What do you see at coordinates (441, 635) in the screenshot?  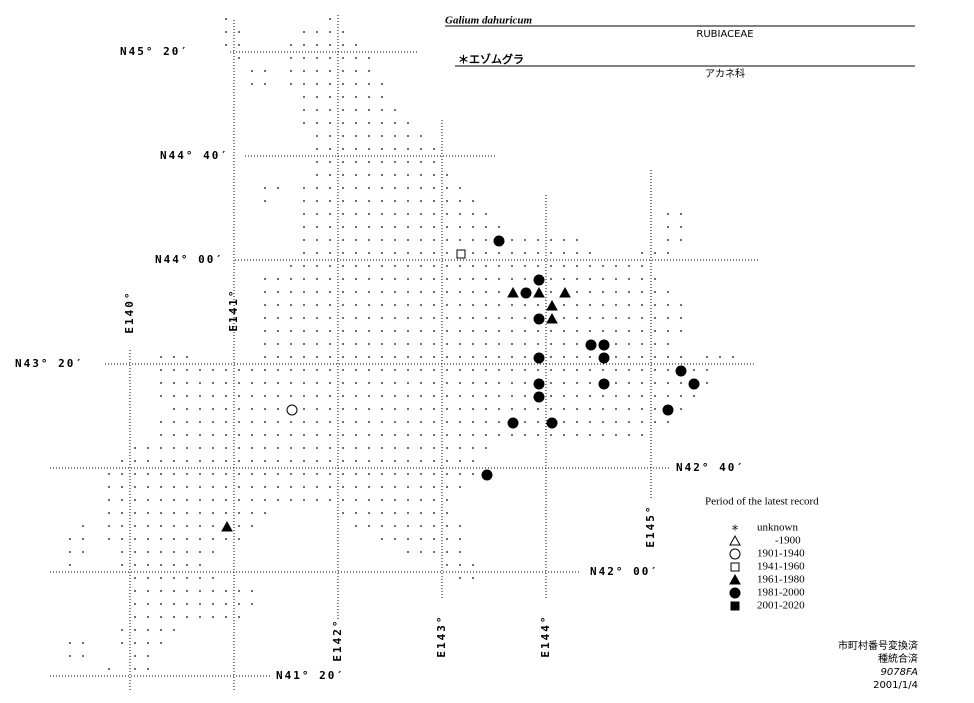 I see `longitude-label: E143°` at bounding box center [441, 635].